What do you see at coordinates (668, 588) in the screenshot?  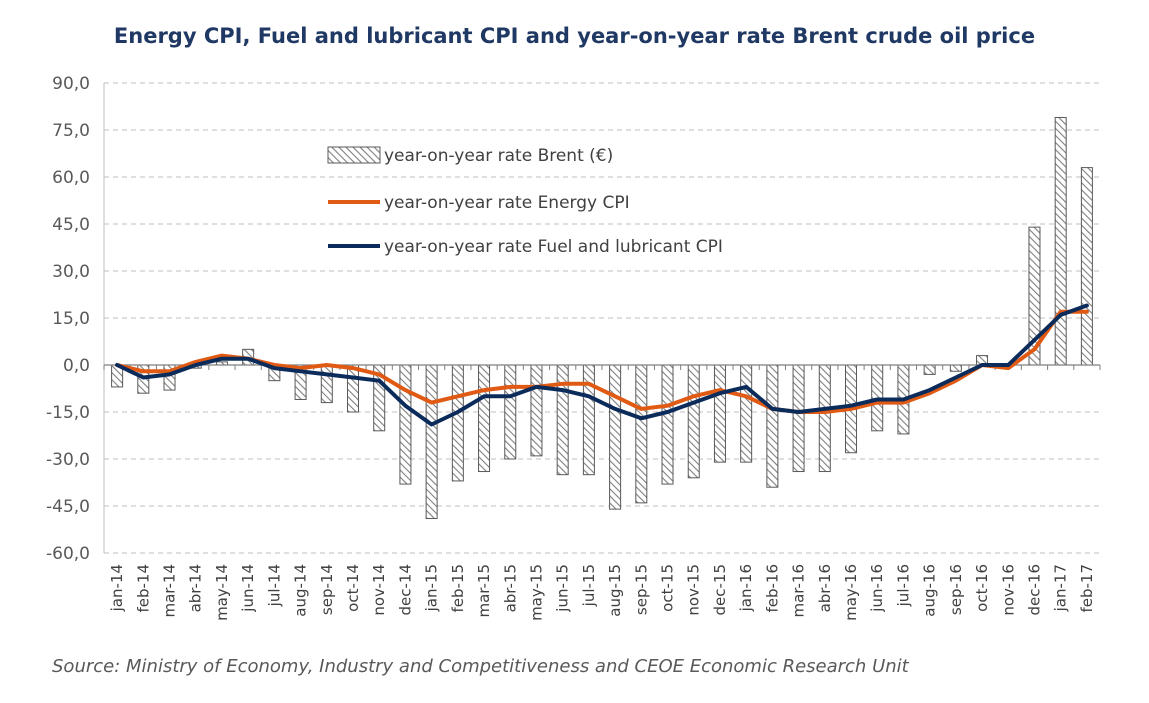 I see `x-tick-label: oct-15` at bounding box center [668, 588].